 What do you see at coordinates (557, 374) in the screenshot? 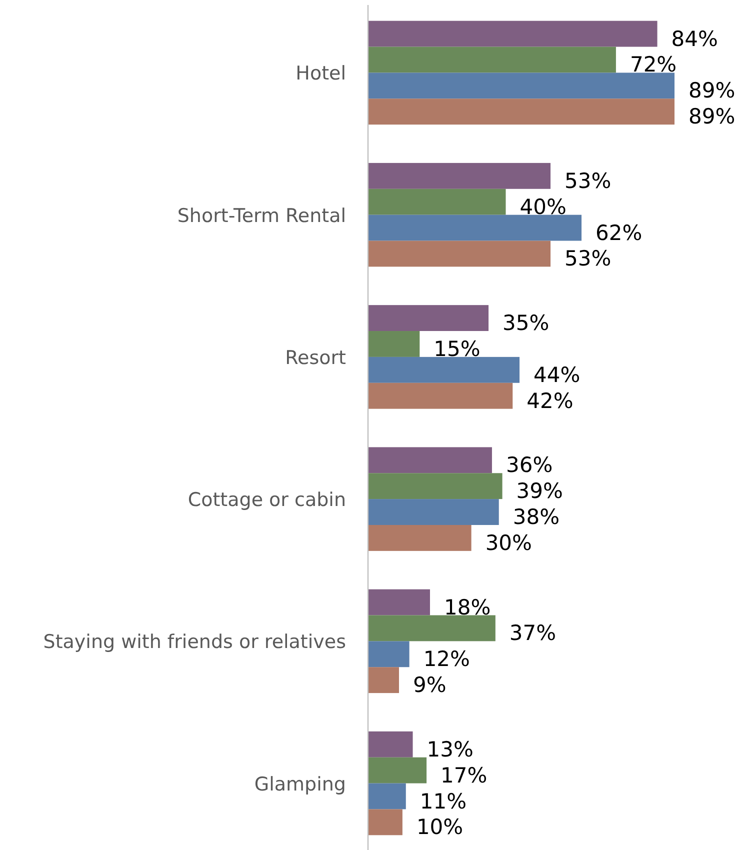
I see `data-label: 44%` at bounding box center [557, 374].